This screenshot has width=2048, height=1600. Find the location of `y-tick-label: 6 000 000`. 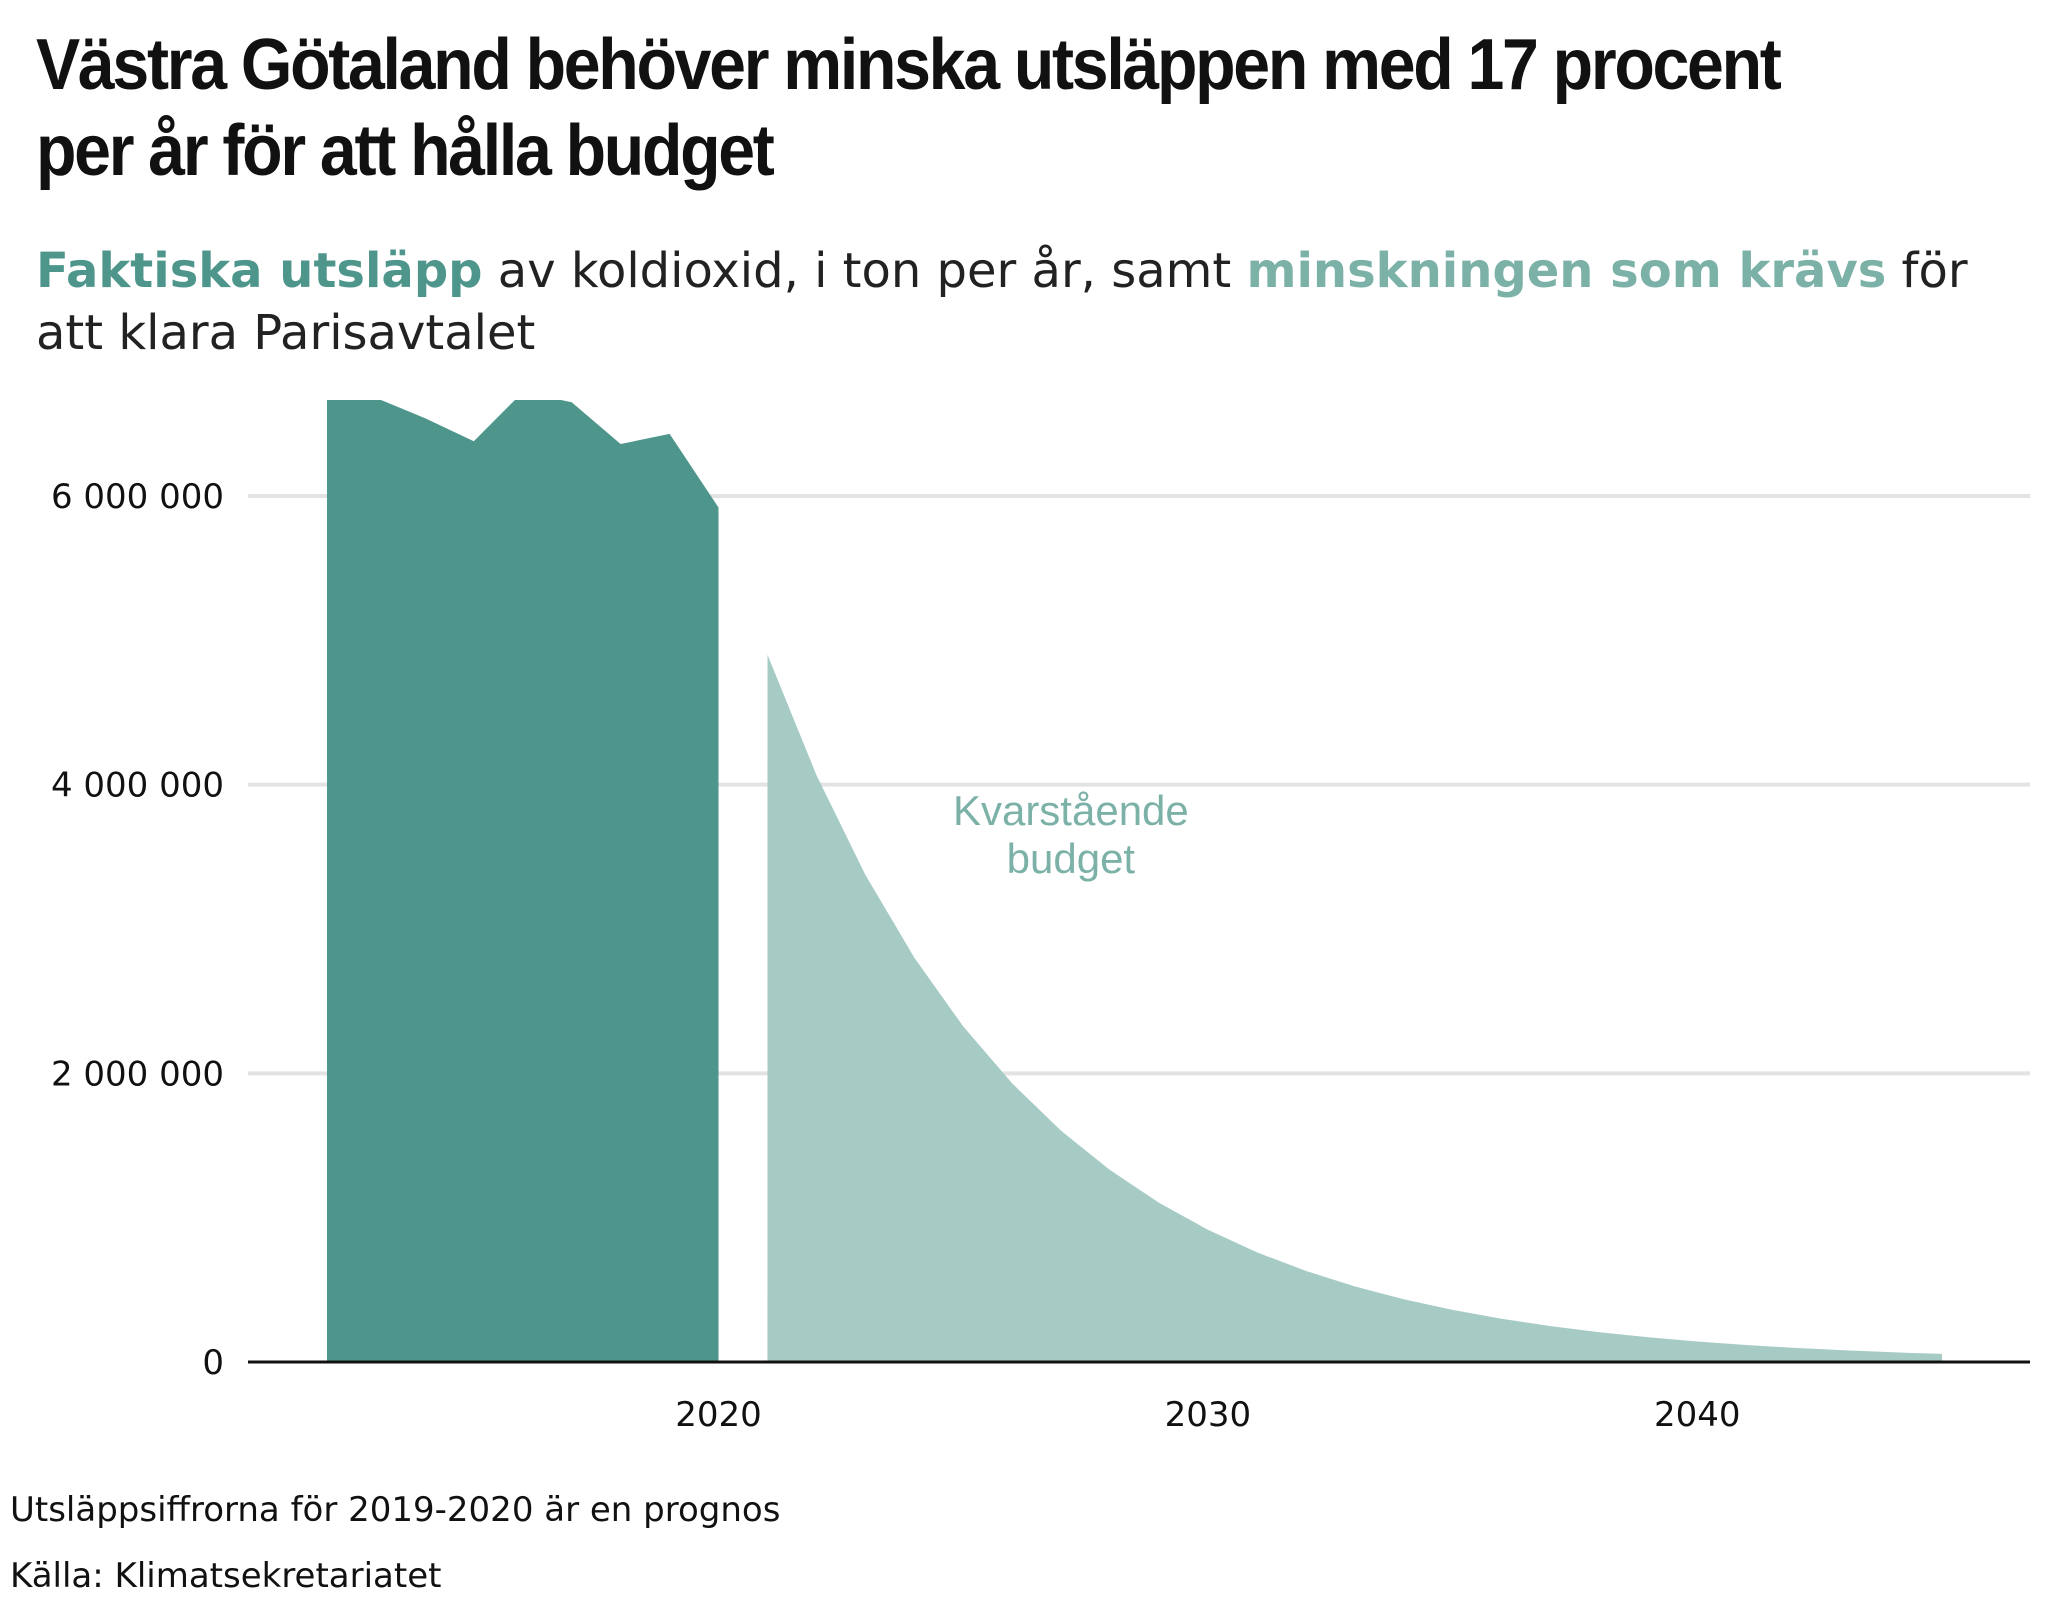

y-tick-label: 6 000 000 is located at coordinates (137, 497).